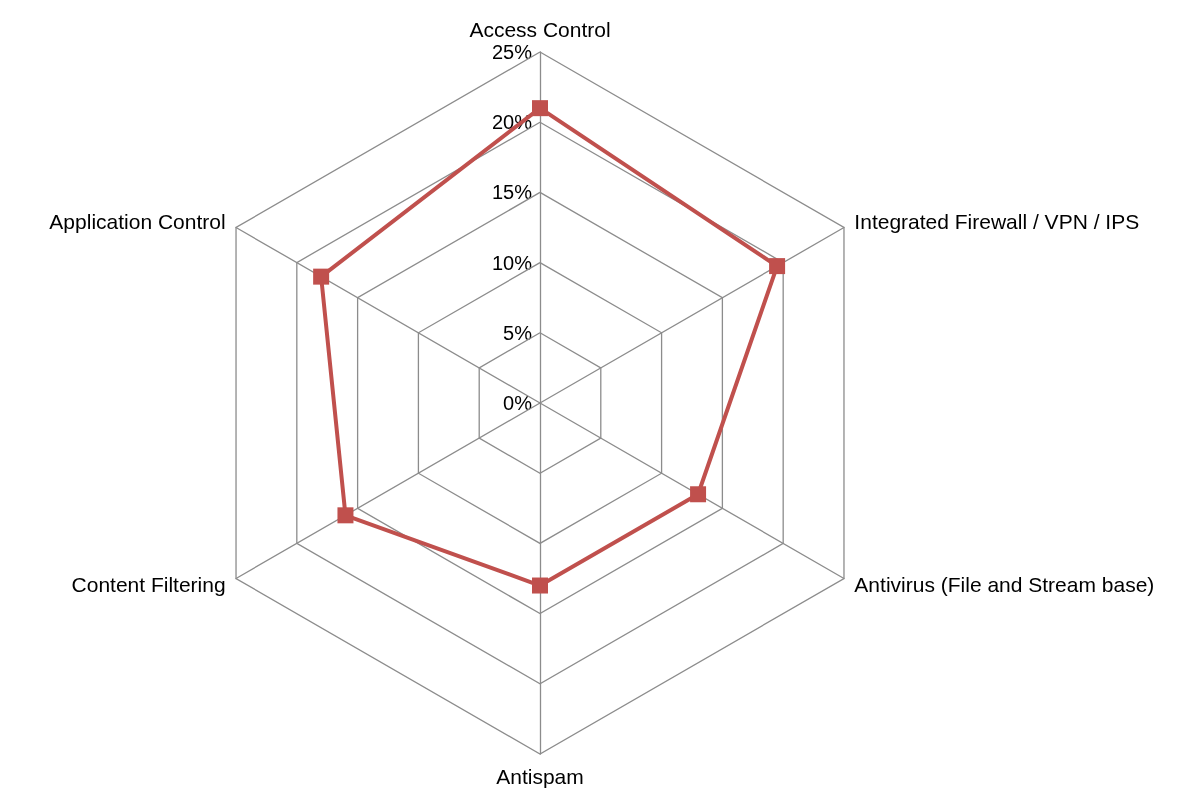  I want to click on spoke-label: Antispam, so click(540, 776).